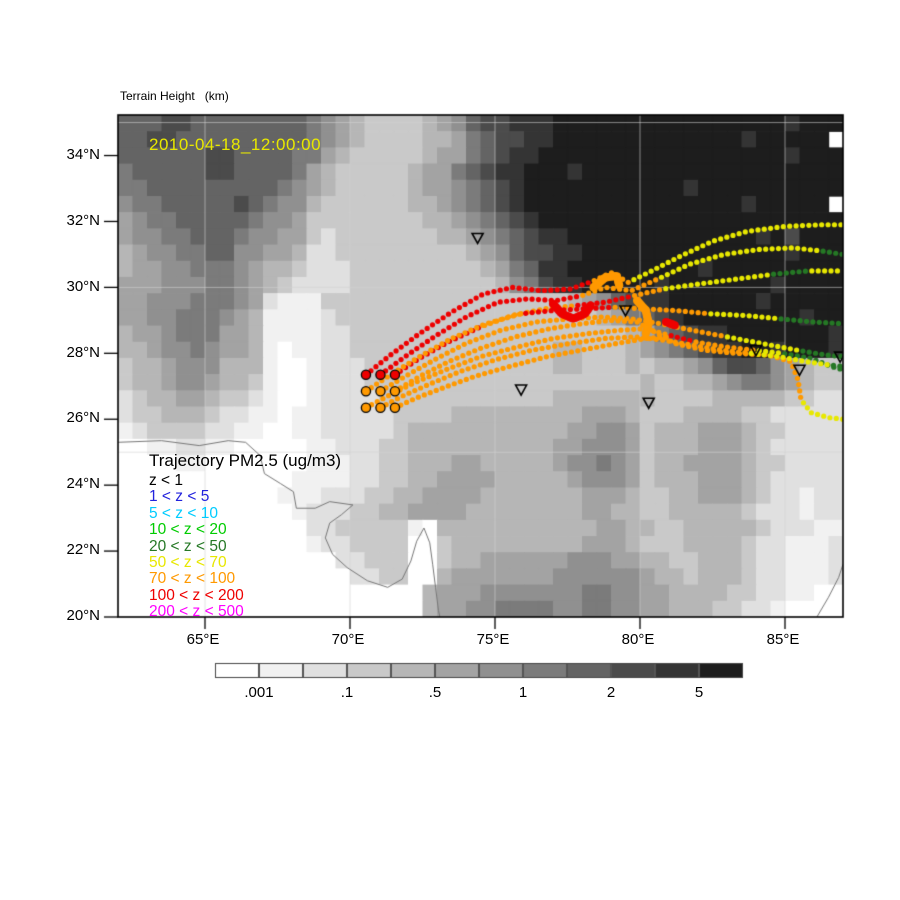 This screenshot has width=900, height=900. What do you see at coordinates (188, 546) in the screenshot?
I see `legend-item-4: 20 < z < 50` at bounding box center [188, 546].